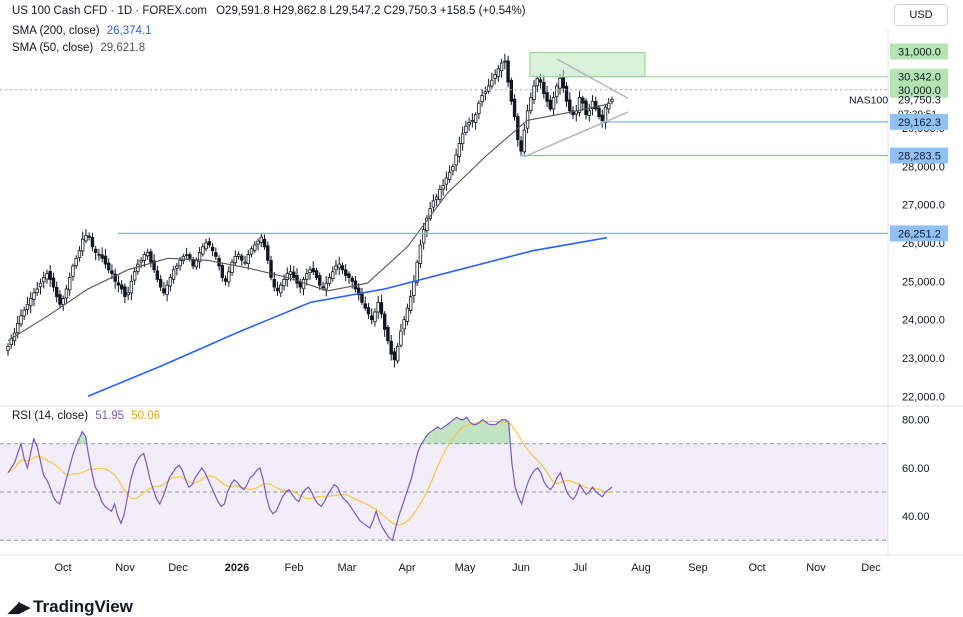  What do you see at coordinates (86, 416) in the screenshot?
I see `legend-rsi: RSI (14, close) 51.95 50.06` at bounding box center [86, 416].